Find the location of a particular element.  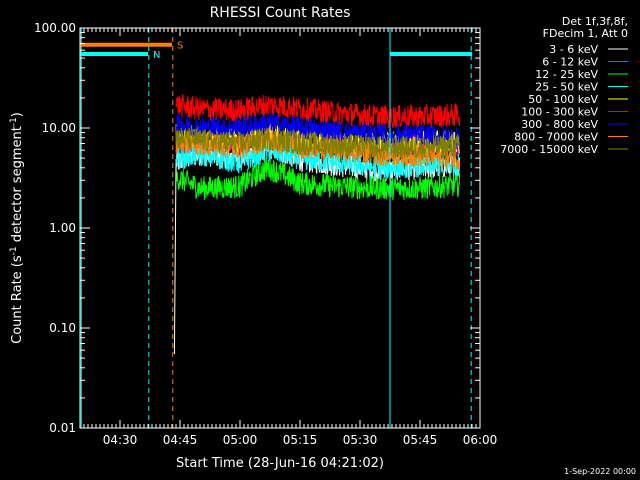

legend-header-line: FDecim 1, Att 0 is located at coordinates (585, 33).